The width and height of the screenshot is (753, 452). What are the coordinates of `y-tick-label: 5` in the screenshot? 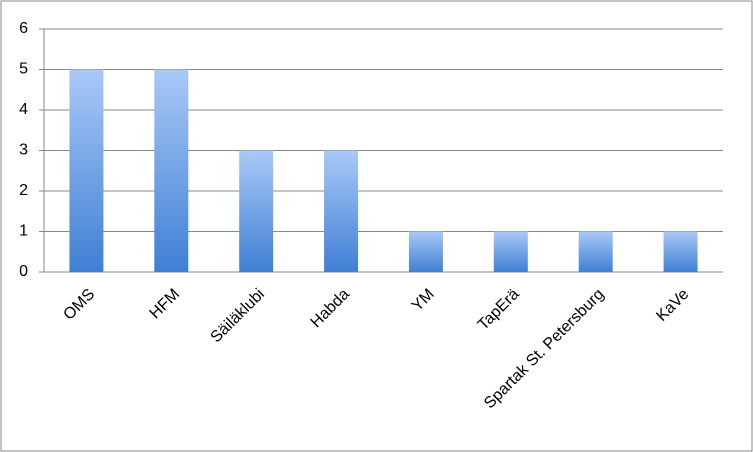 It's located at (23, 69).